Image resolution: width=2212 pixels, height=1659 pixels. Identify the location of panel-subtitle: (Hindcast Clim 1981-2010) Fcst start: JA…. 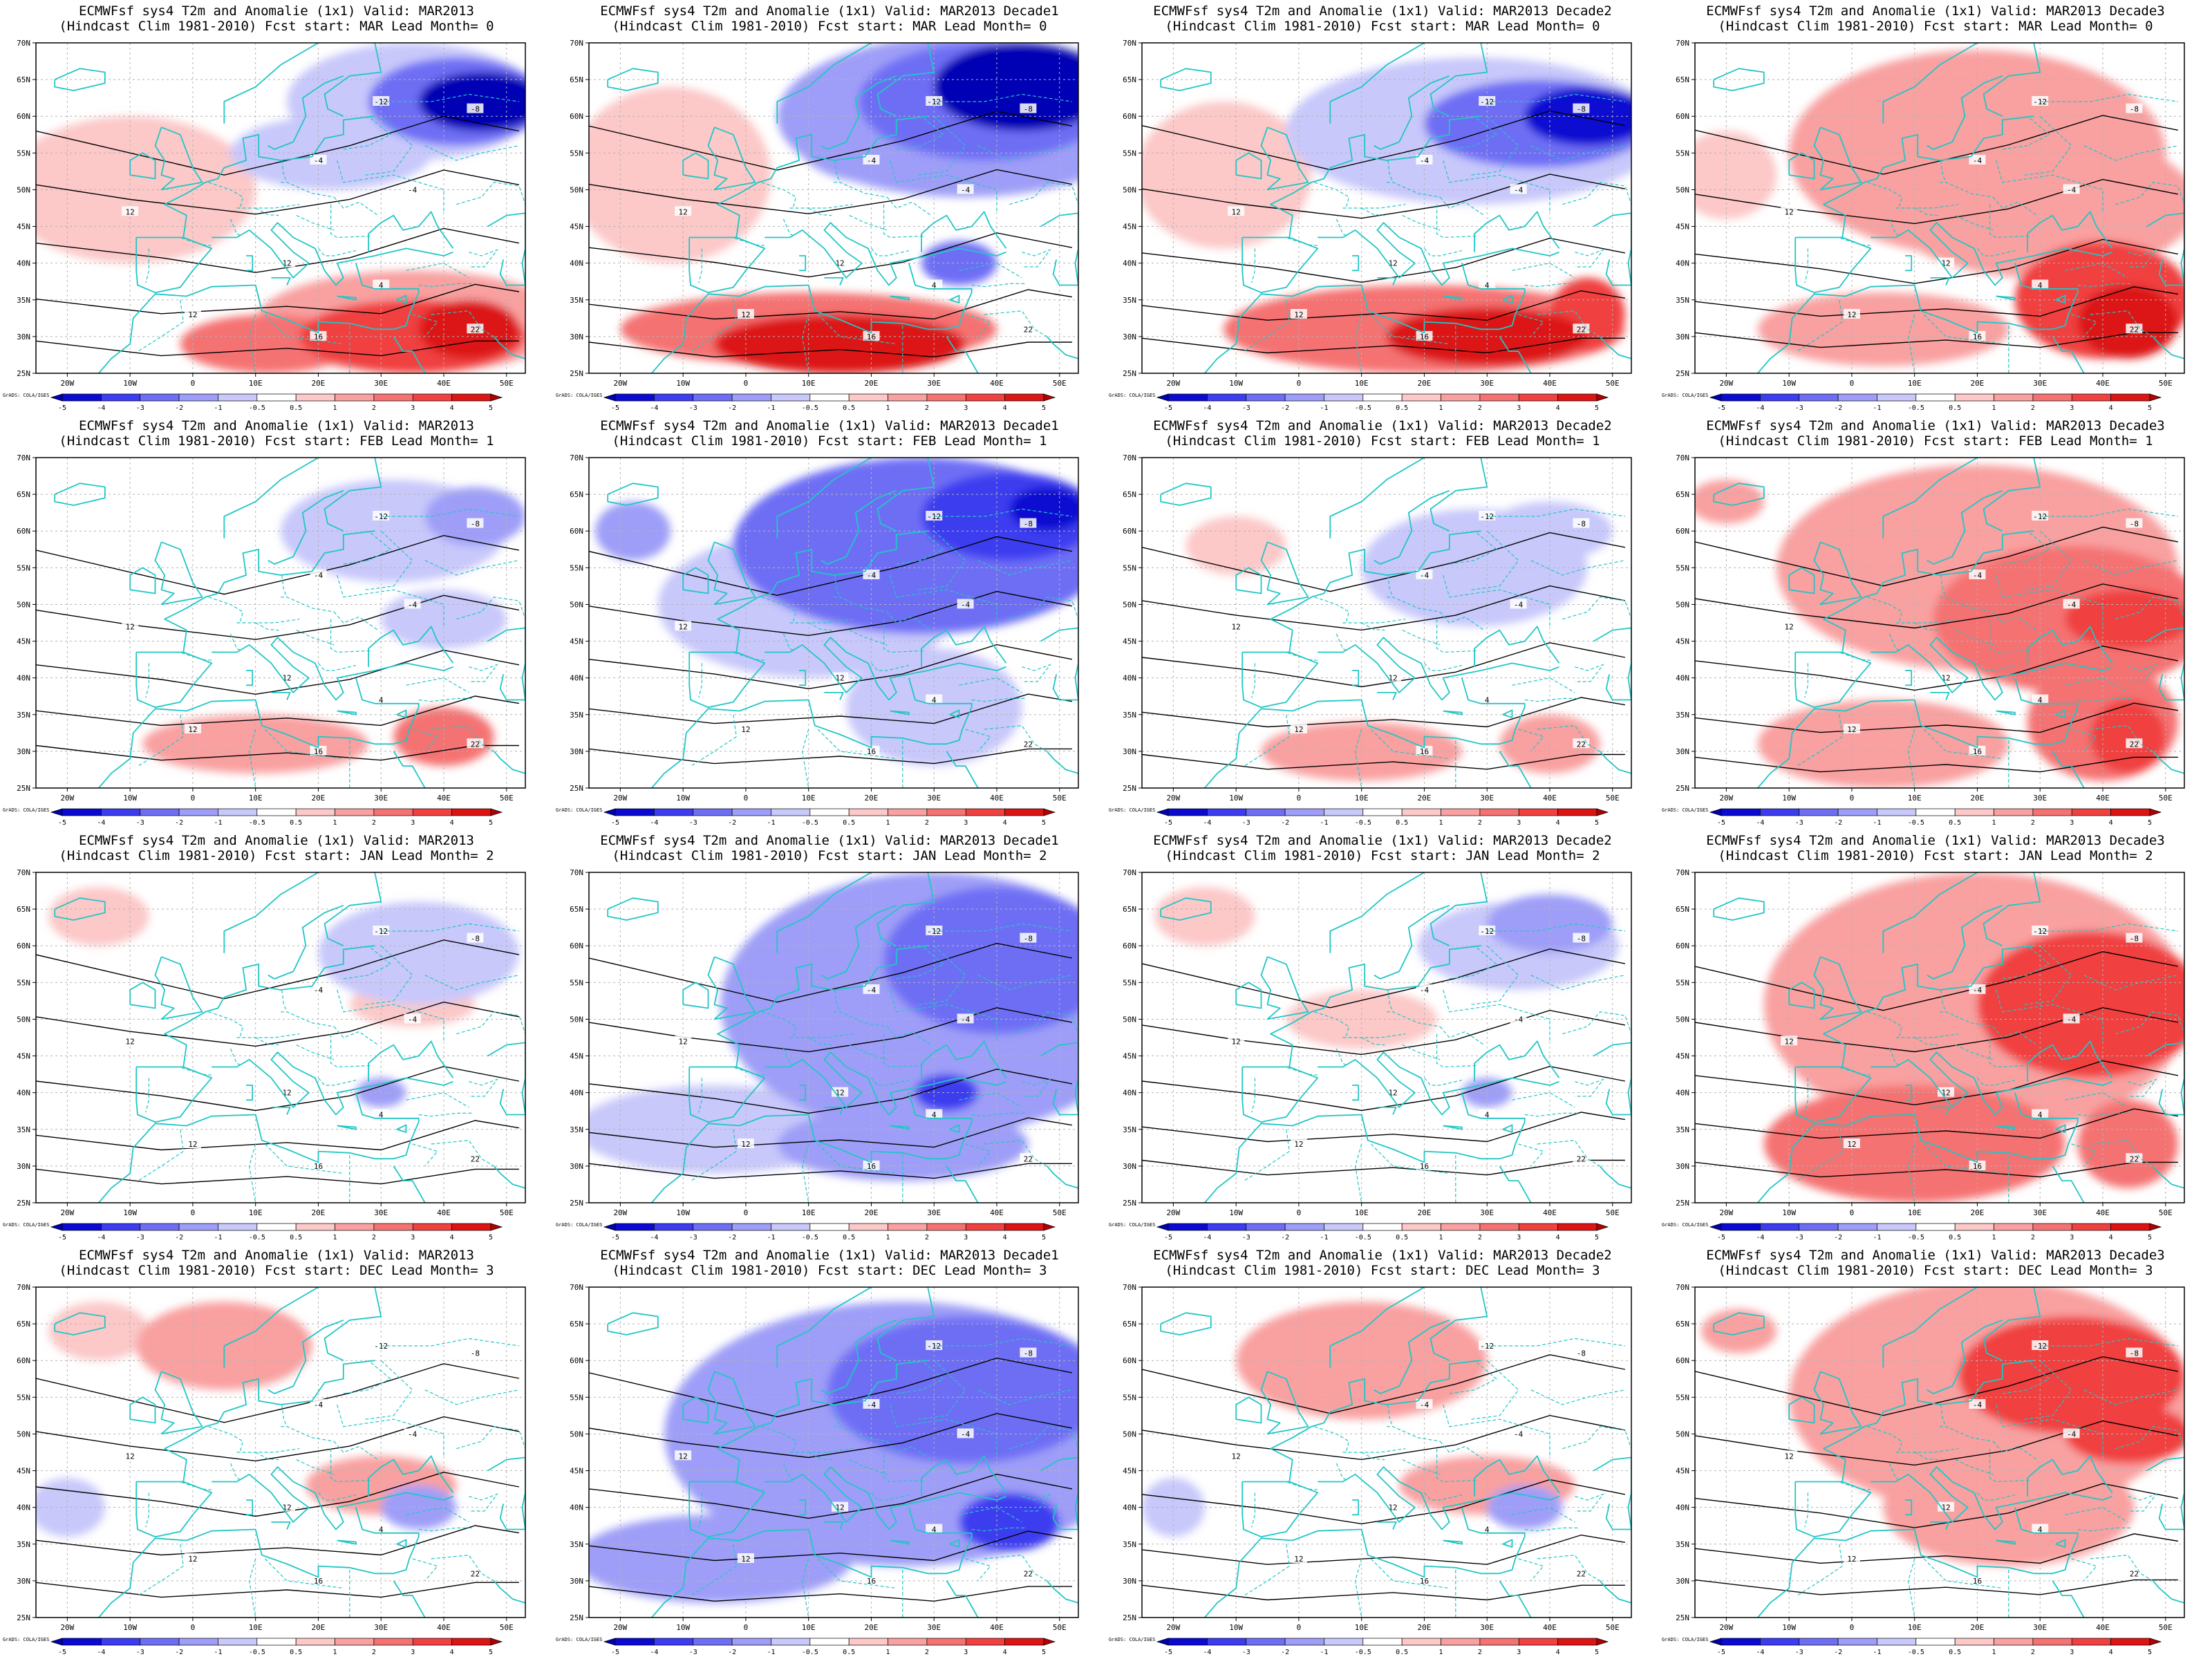
(829, 855).